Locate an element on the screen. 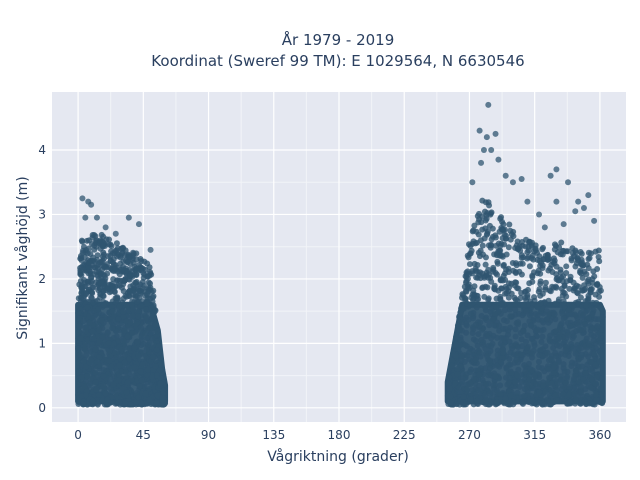 The width and height of the screenshot is (640, 480). x-tick-label: 0 is located at coordinates (78, 435).